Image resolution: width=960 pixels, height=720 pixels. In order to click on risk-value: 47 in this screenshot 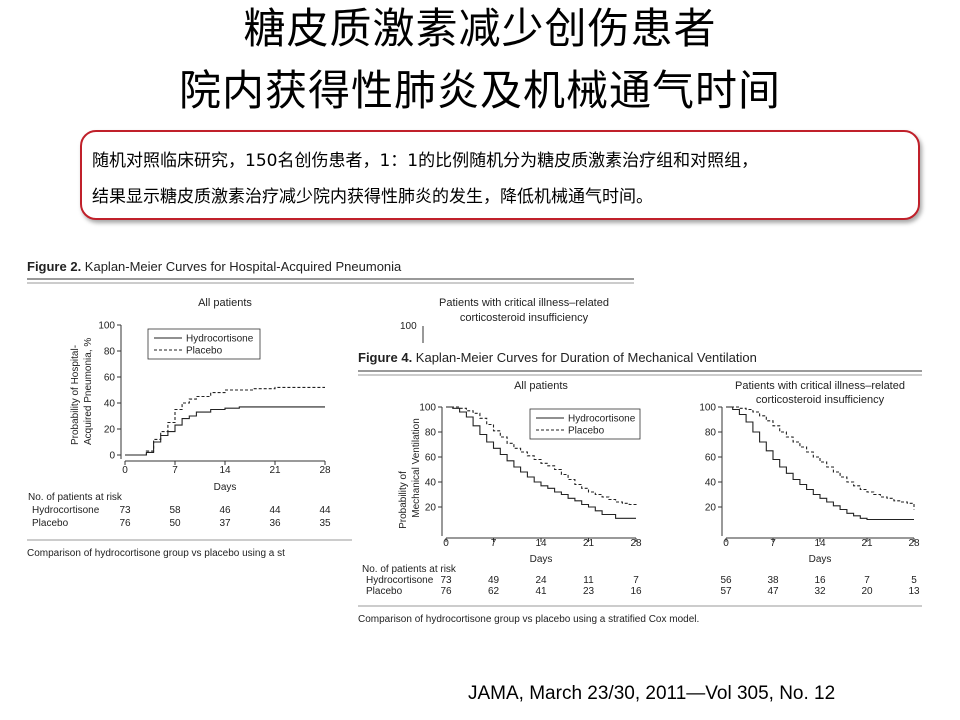, I will do `click(773, 591)`.